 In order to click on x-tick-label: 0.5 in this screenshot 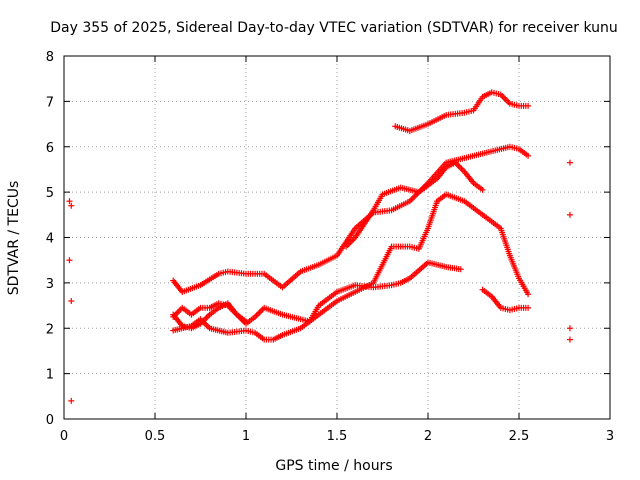, I will do `click(155, 436)`.